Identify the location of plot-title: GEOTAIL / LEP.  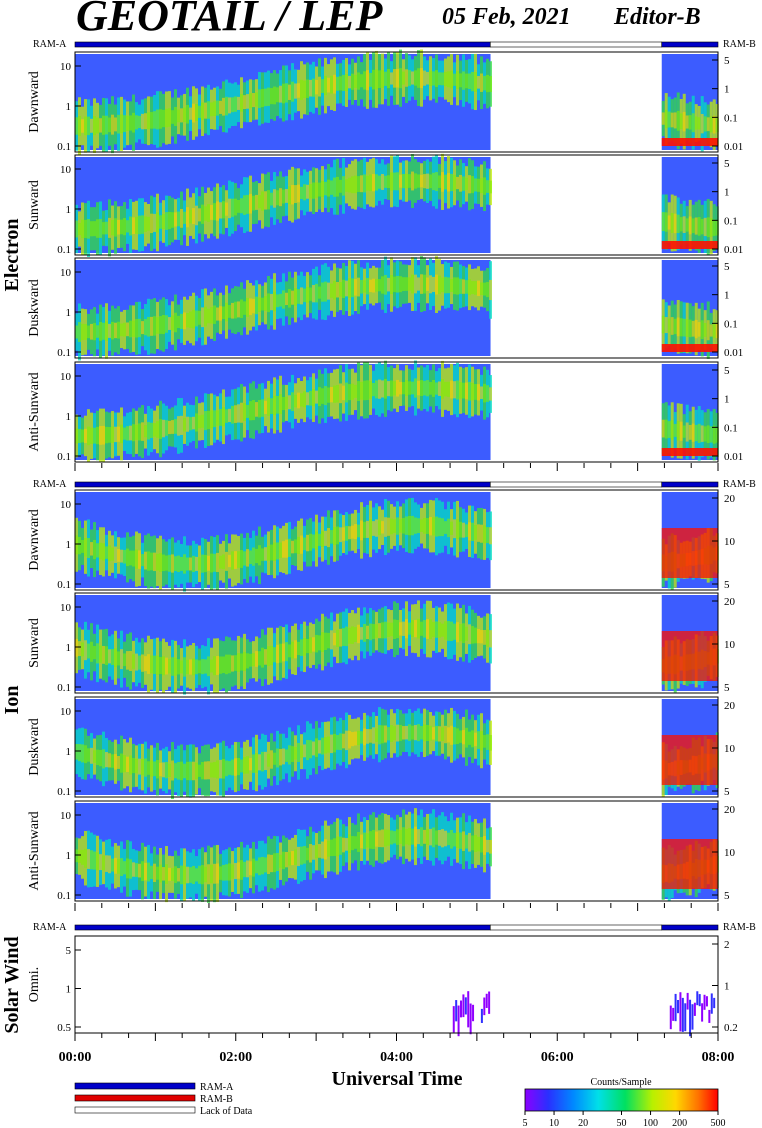
(229, 20).